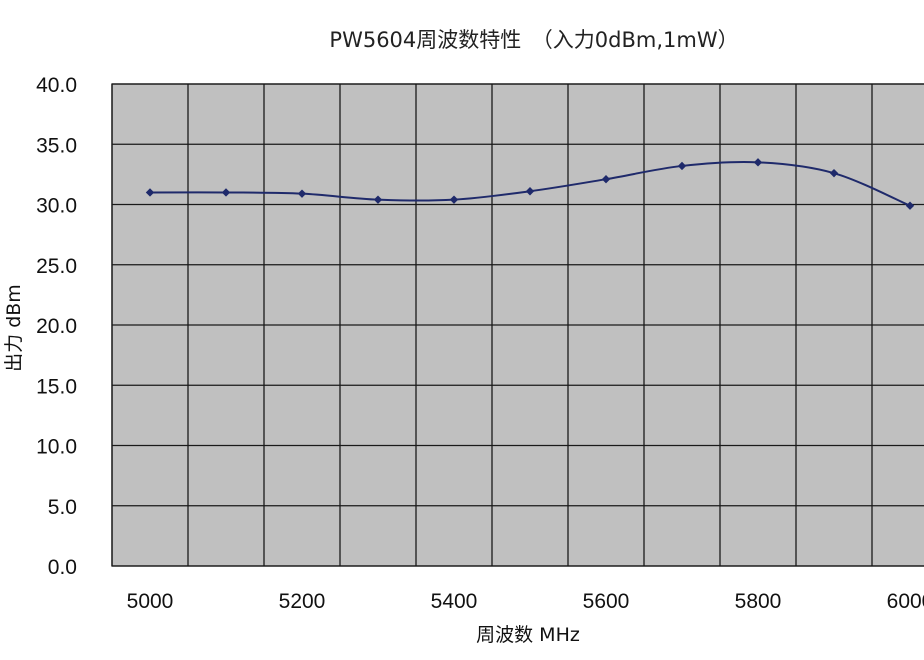  What do you see at coordinates (56, 447) in the screenshot?
I see `y-tick-label-2: 10.0` at bounding box center [56, 447].